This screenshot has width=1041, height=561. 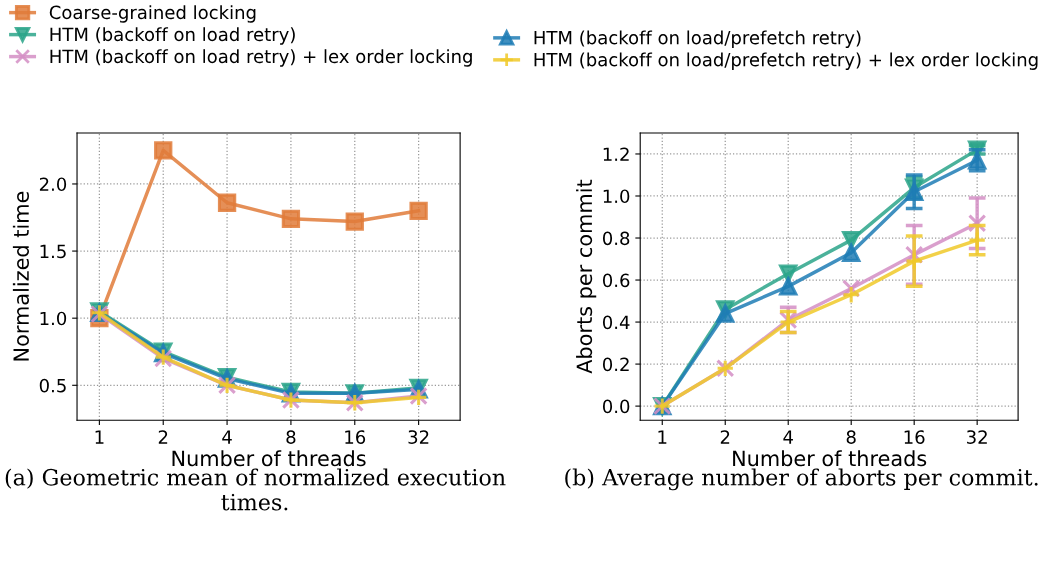 I want to click on y-tick-label: 1.5, so click(x=53, y=251).